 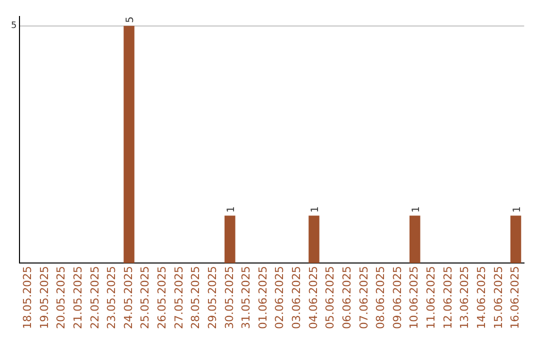 What do you see at coordinates (130, 19) in the screenshot?
I see `data-label: 5` at bounding box center [130, 19].